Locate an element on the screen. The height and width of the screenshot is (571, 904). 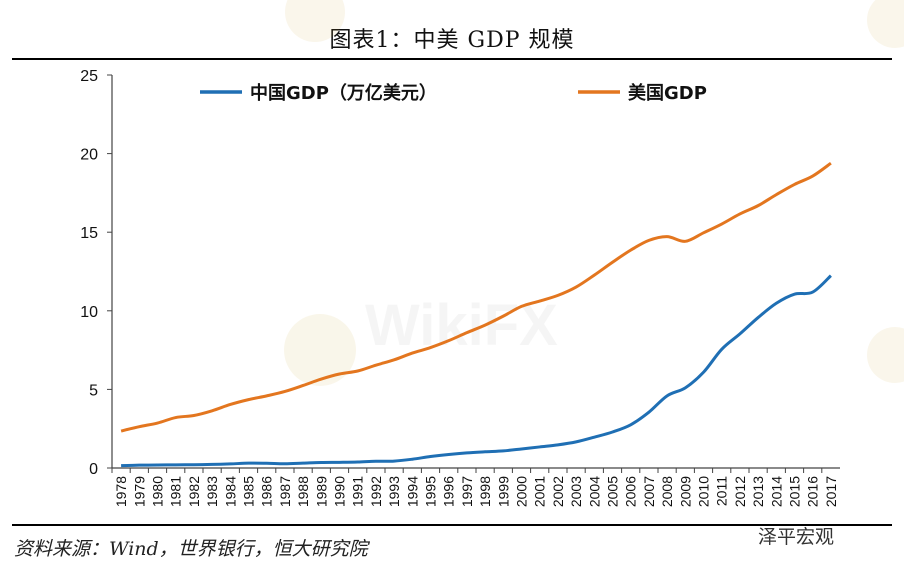
x-tick-label: 2006 is located at coordinates (631, 491).